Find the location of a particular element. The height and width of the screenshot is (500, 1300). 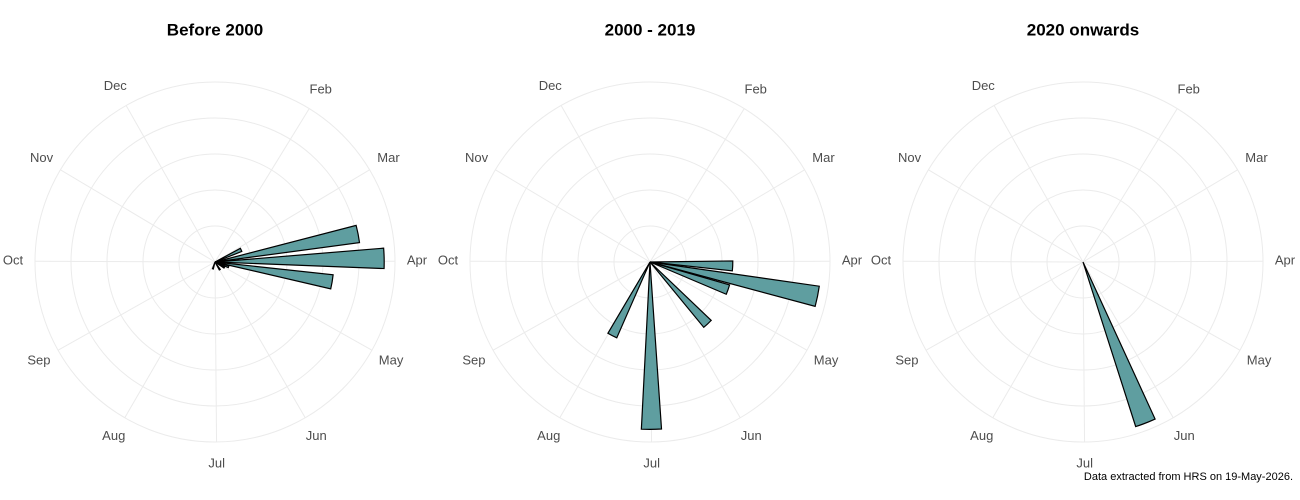

chart-title: 2020 onwards is located at coordinates (1083, 29).